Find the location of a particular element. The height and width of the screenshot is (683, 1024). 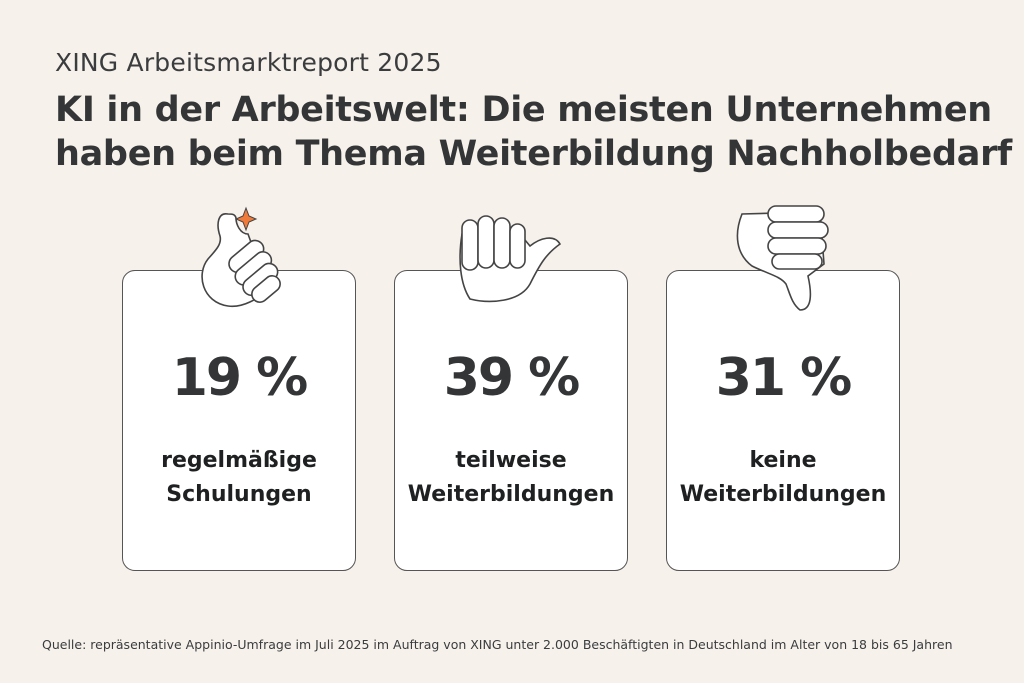

stat-value: 19 % is located at coordinates (240, 378).